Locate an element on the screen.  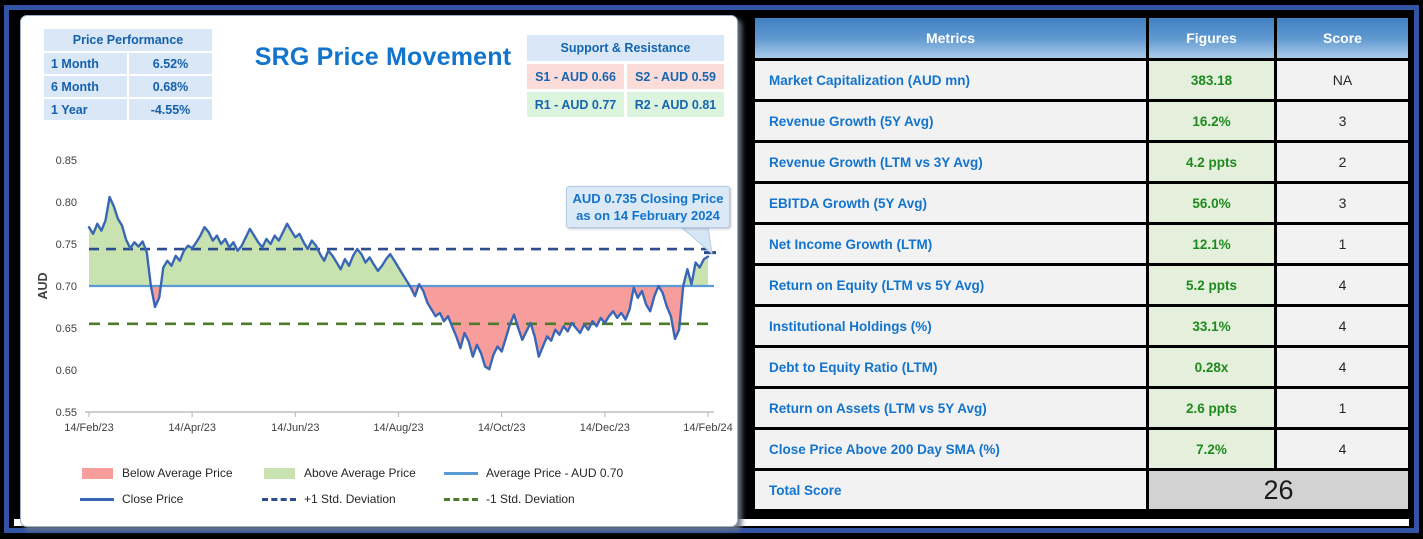
metric-figure-cell: 12.1% is located at coordinates (1211, 244).